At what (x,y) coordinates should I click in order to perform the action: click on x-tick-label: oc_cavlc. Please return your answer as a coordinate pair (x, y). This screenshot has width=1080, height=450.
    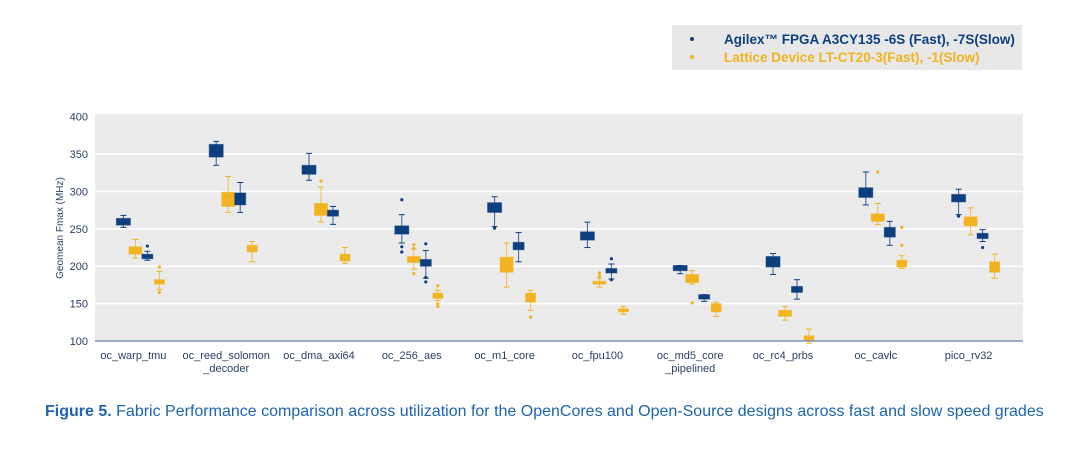
    Looking at the image, I should click on (875, 356).